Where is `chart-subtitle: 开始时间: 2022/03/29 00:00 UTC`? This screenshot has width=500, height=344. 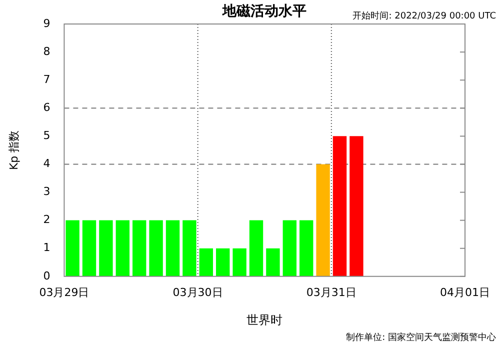 chart-subtitle: 开始时间: 2022/03/29 00:00 UTC is located at coordinates (424, 16).